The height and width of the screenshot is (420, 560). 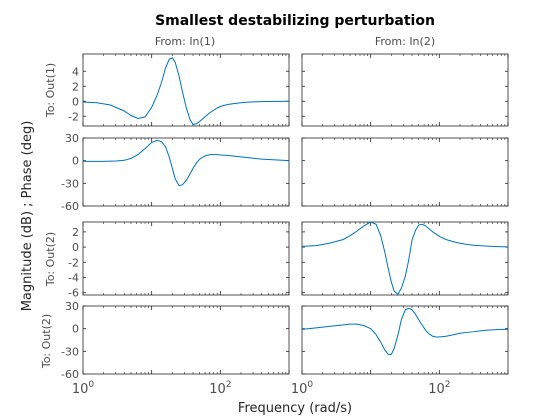 I want to click on row-label-out1: To: Out(1), so click(x=50, y=90).